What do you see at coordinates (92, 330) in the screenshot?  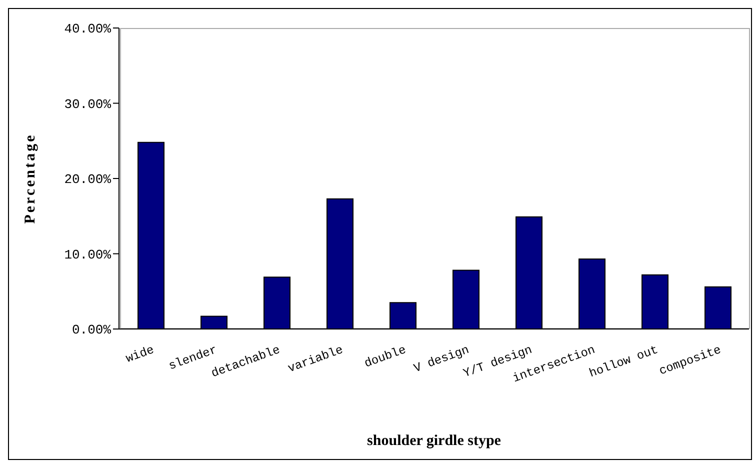 I see `y-tick-label: 0.00%` at bounding box center [92, 330].